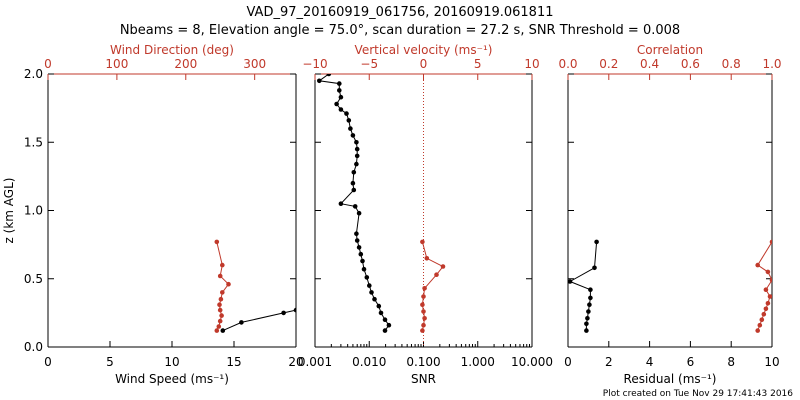  Describe the element at coordinates (314, 64) in the screenshot. I see `x-top-tick-label: −10` at that location.